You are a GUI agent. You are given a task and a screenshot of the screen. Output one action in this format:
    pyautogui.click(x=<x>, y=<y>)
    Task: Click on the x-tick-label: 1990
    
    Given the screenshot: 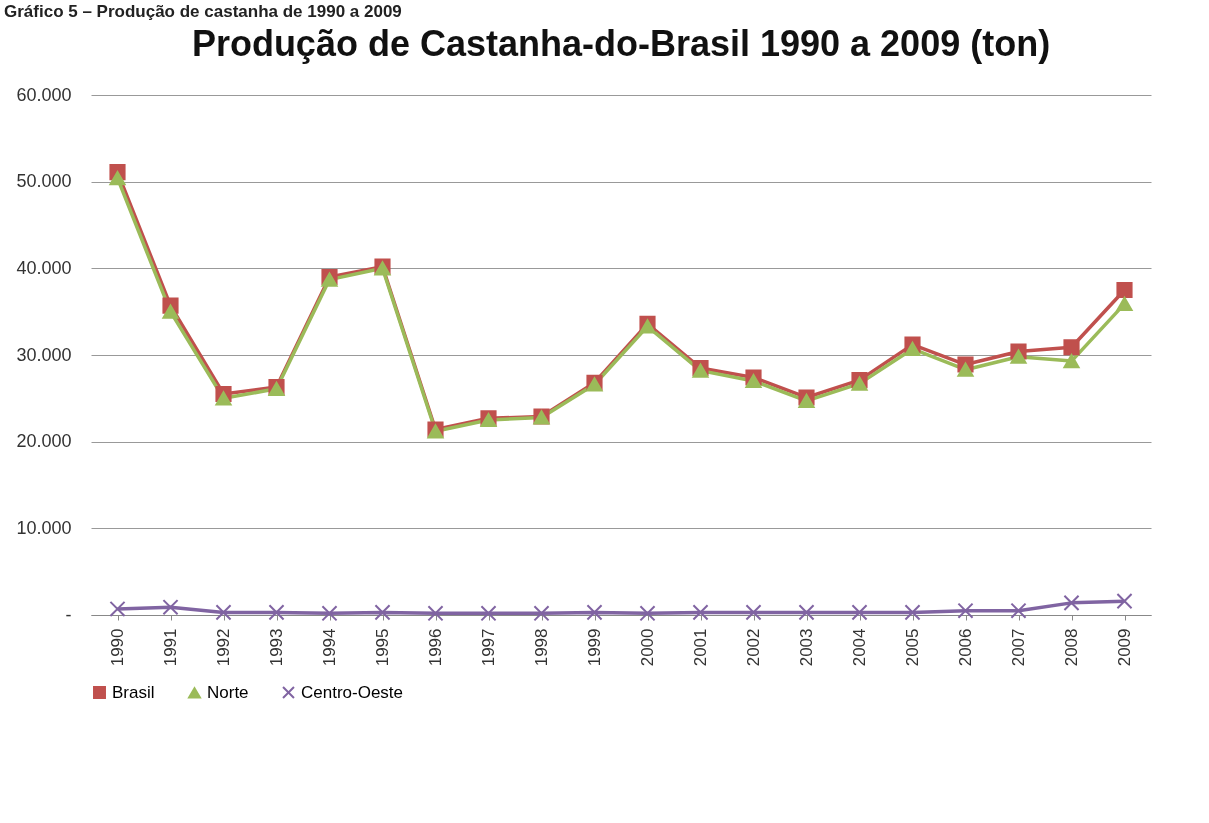 What is the action you would take?
    pyautogui.click(x=117, y=647)
    